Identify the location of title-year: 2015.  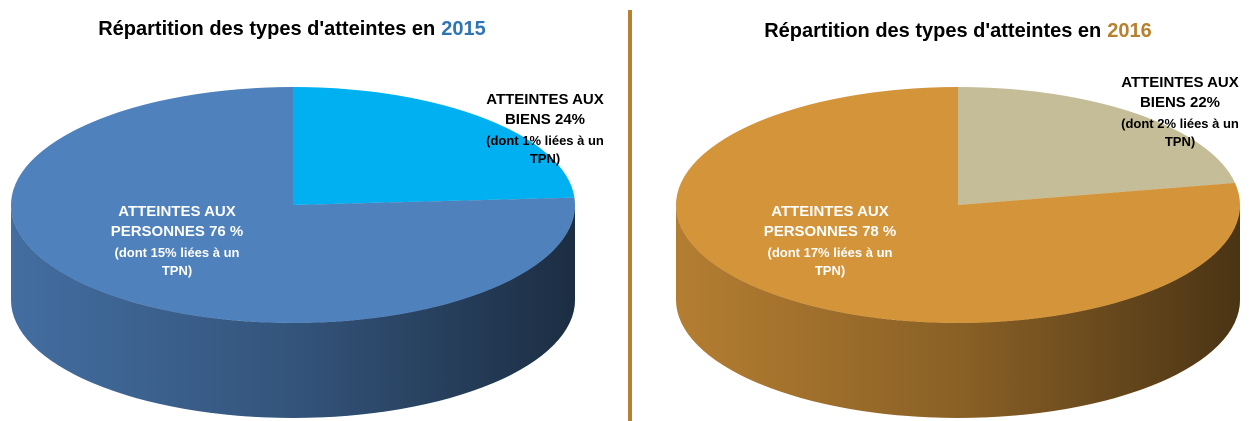
(463, 29).